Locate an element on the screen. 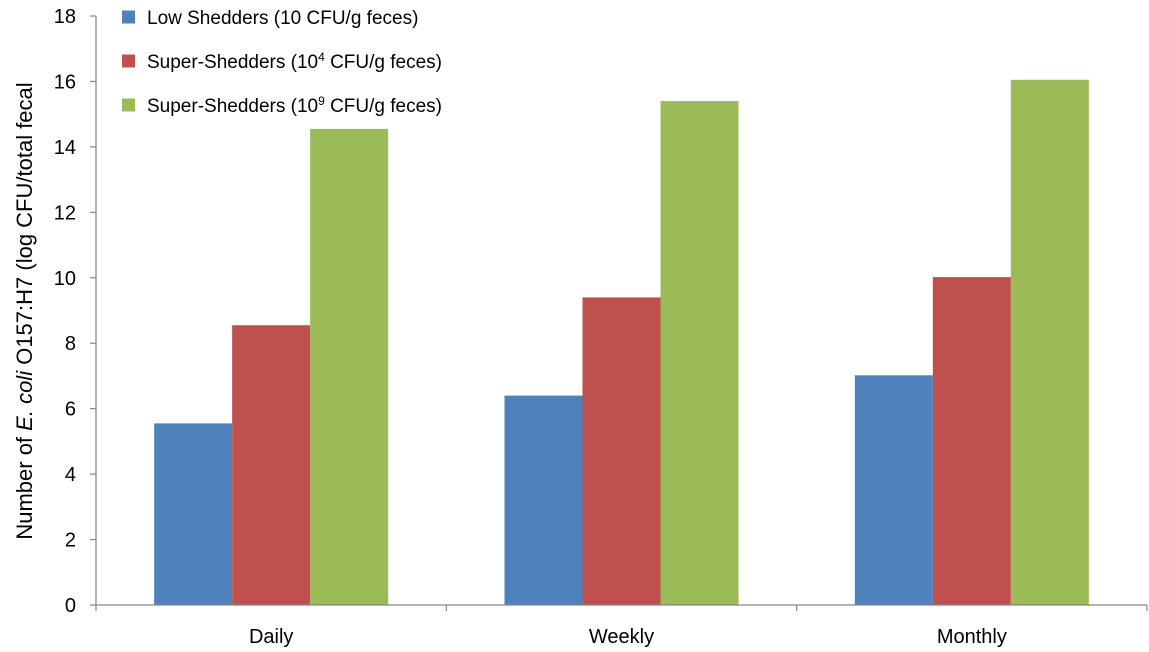 The height and width of the screenshot is (652, 1149). bar-series-1-daily is located at coordinates (193, 514).